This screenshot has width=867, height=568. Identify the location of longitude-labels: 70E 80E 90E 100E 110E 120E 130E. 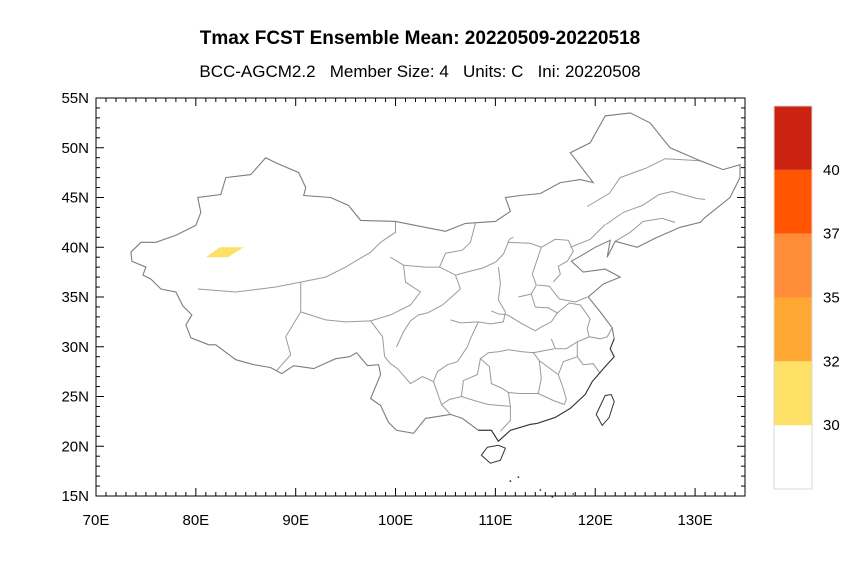
(398, 520).